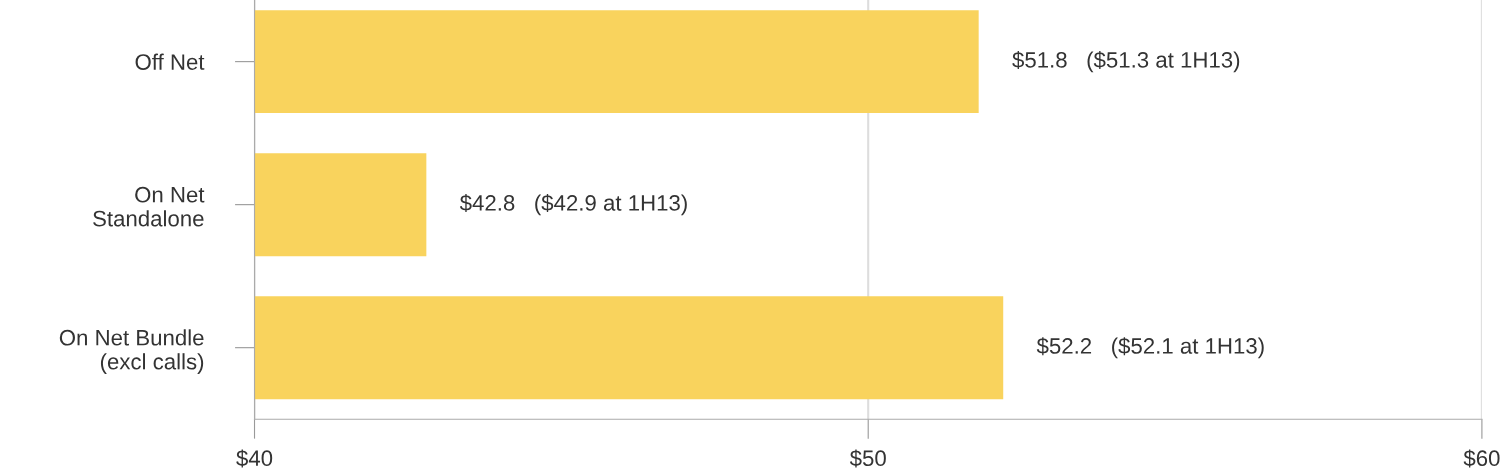 The width and height of the screenshot is (1506, 471). What do you see at coordinates (1150, 348) in the screenshot?
I see `data-label: $52.2 ($52.1 at 1H13)` at bounding box center [1150, 348].